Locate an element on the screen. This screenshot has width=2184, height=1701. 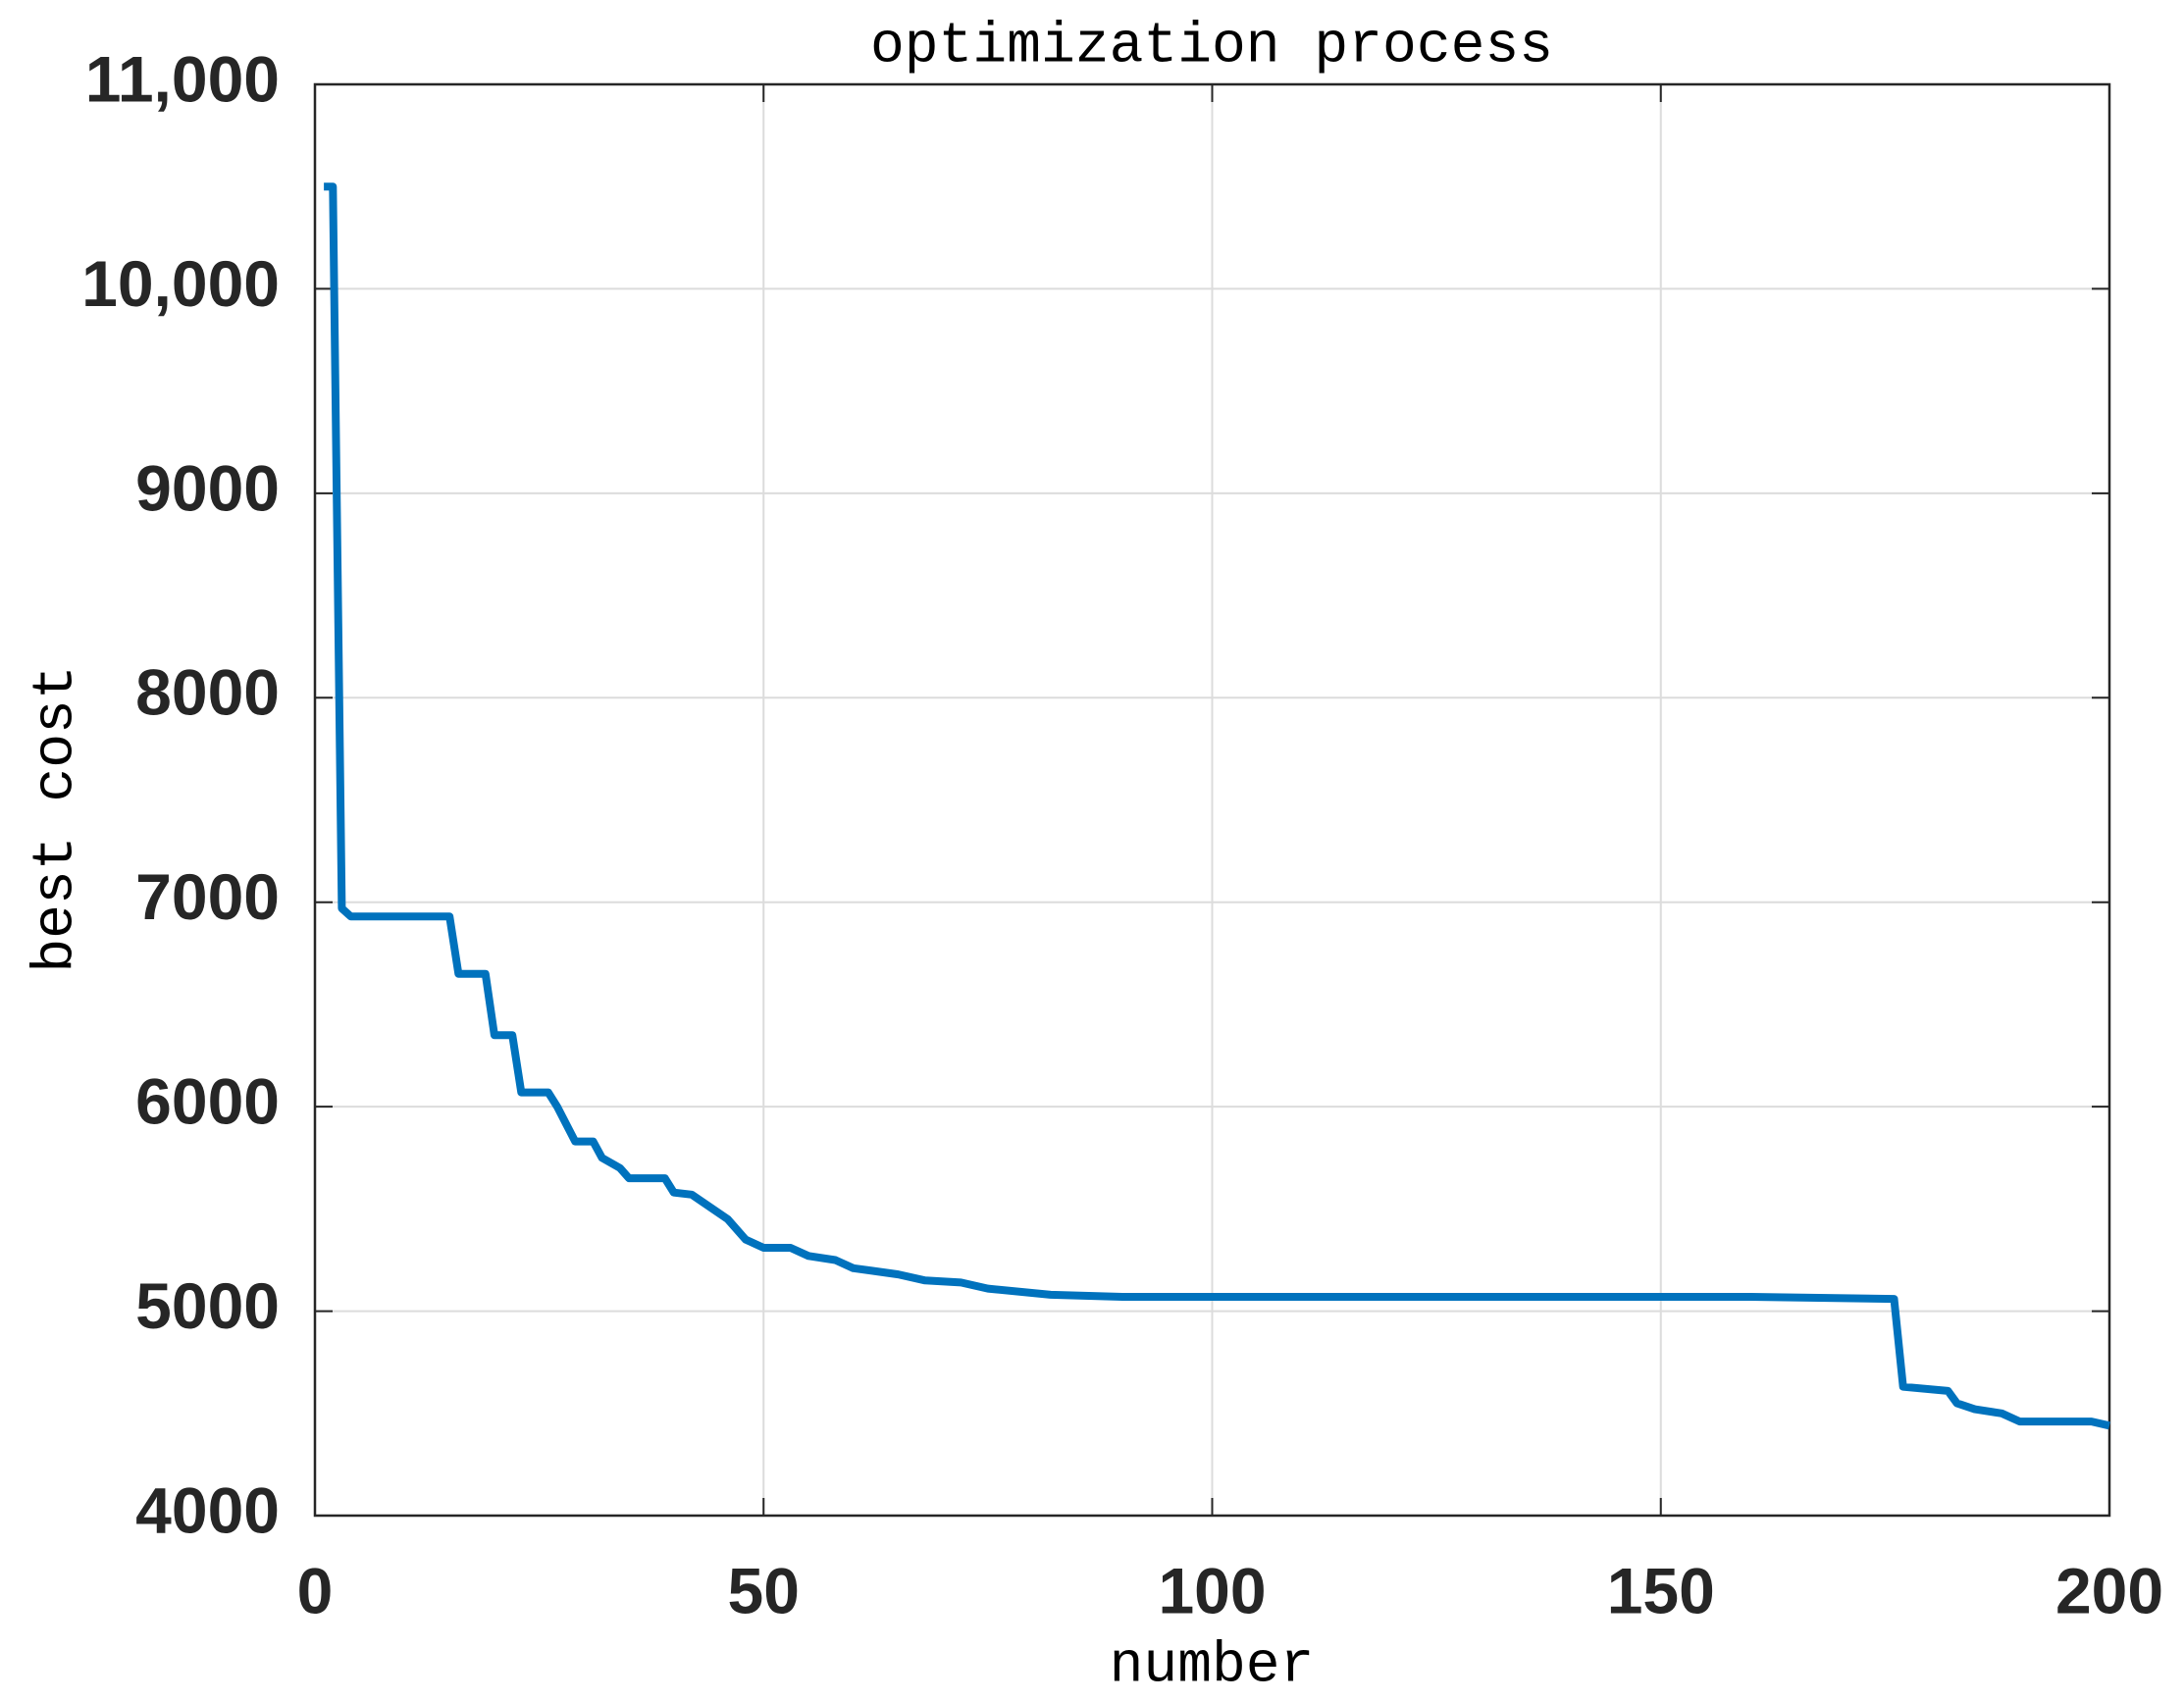
x-tick-label: 100 is located at coordinates (1212, 1590).